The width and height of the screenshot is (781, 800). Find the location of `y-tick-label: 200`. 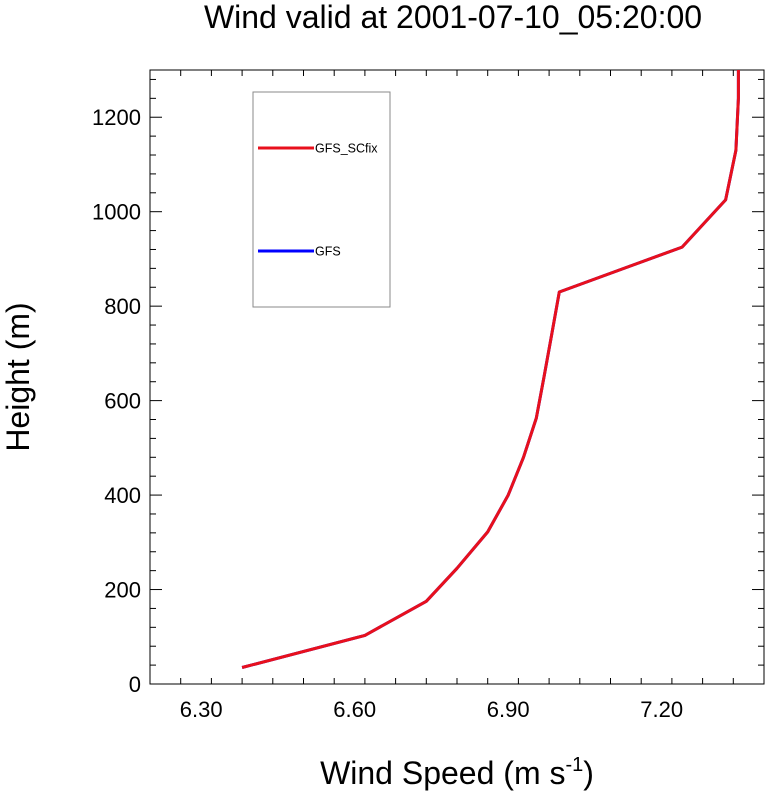

y-tick-label: 200 is located at coordinates (122, 590).